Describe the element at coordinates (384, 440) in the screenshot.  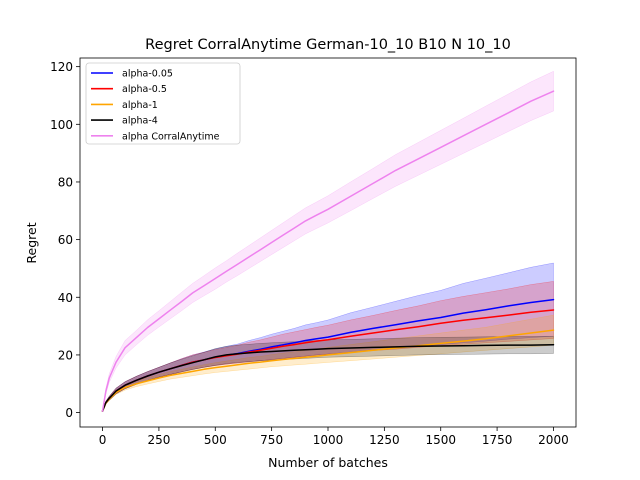
I see `x-tick-label: 1250` at that location.